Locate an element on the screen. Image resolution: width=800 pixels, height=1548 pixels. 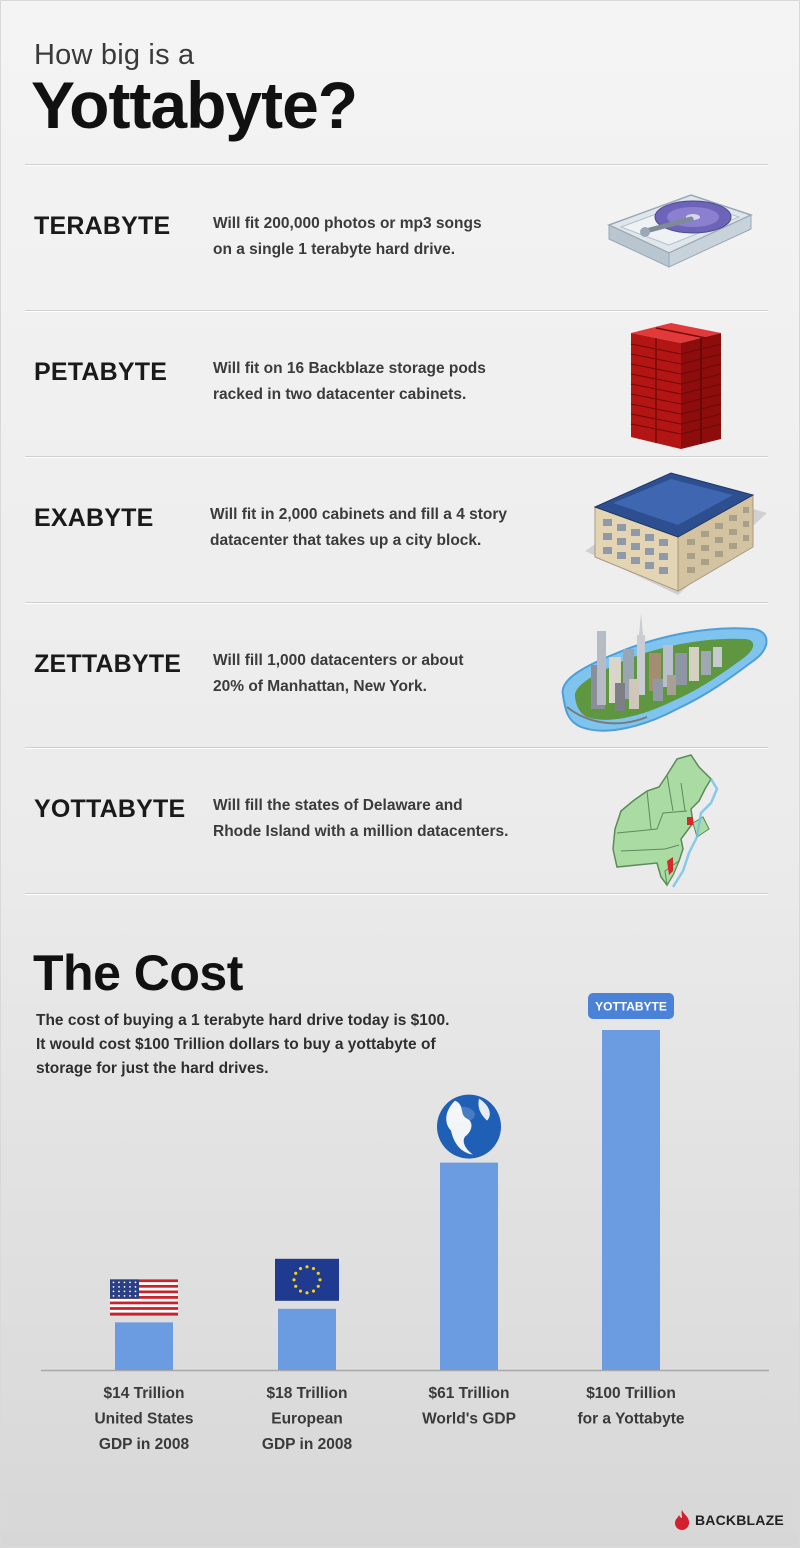
bar-label-2-line-2: European is located at coordinates (306, 1419).